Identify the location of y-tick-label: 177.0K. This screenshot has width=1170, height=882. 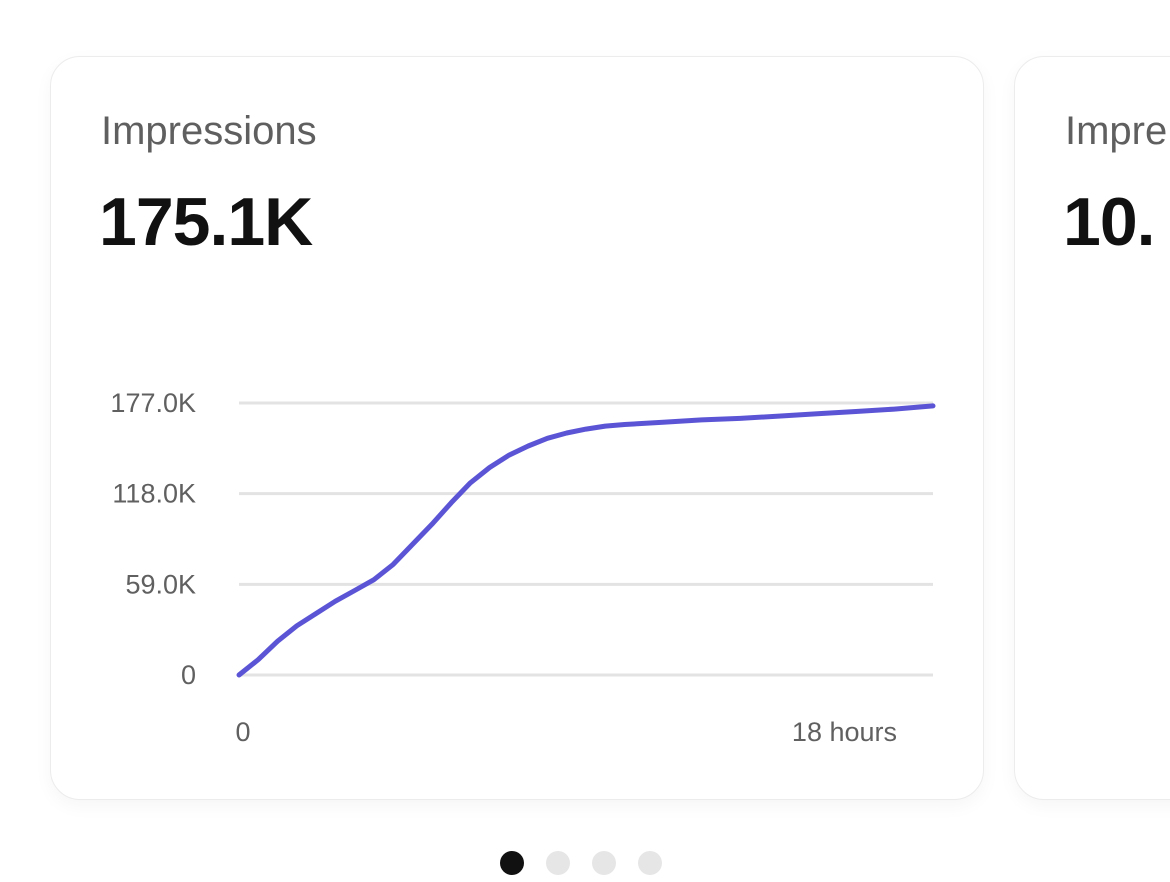
(153, 403).